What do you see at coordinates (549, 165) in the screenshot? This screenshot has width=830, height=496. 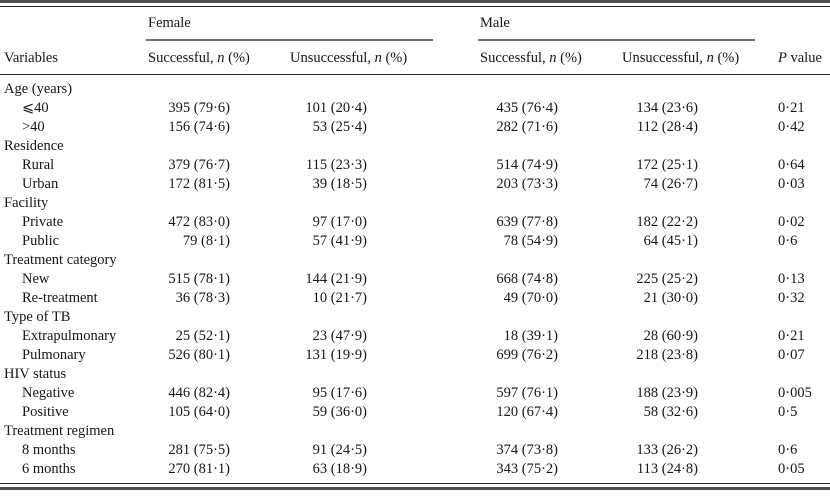 I see `male-successful-value: 514 (74·9)` at bounding box center [549, 165].